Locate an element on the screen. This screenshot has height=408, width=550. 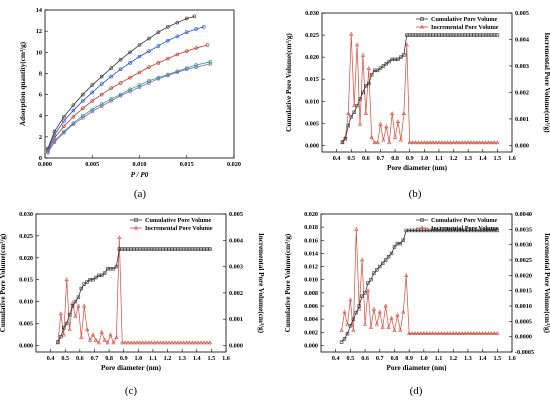
y-tick-label: 0.030 is located at coordinates (312, 13).